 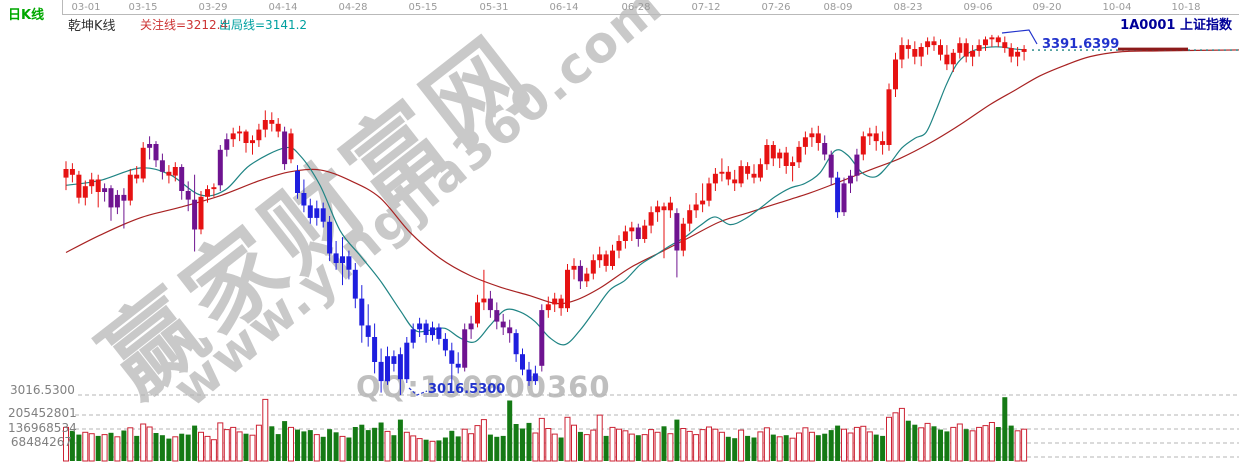 I want to click on high-pointer-line, so click(x=1019, y=37).